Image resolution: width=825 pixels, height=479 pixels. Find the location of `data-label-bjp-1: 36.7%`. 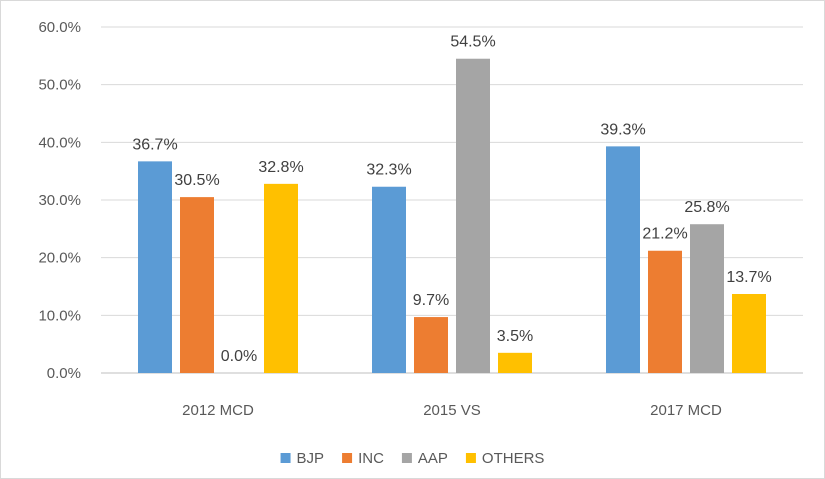

data-label-bjp-1: 36.7% is located at coordinates (154, 144).